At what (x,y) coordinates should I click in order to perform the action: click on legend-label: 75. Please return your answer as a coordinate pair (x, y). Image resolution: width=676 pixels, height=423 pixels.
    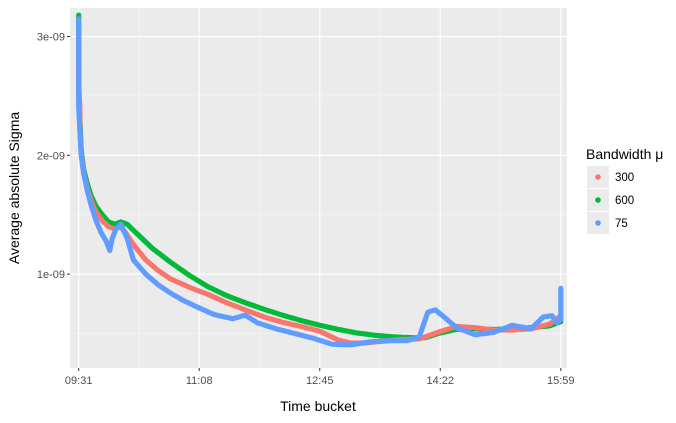
    Looking at the image, I should click on (621, 224).